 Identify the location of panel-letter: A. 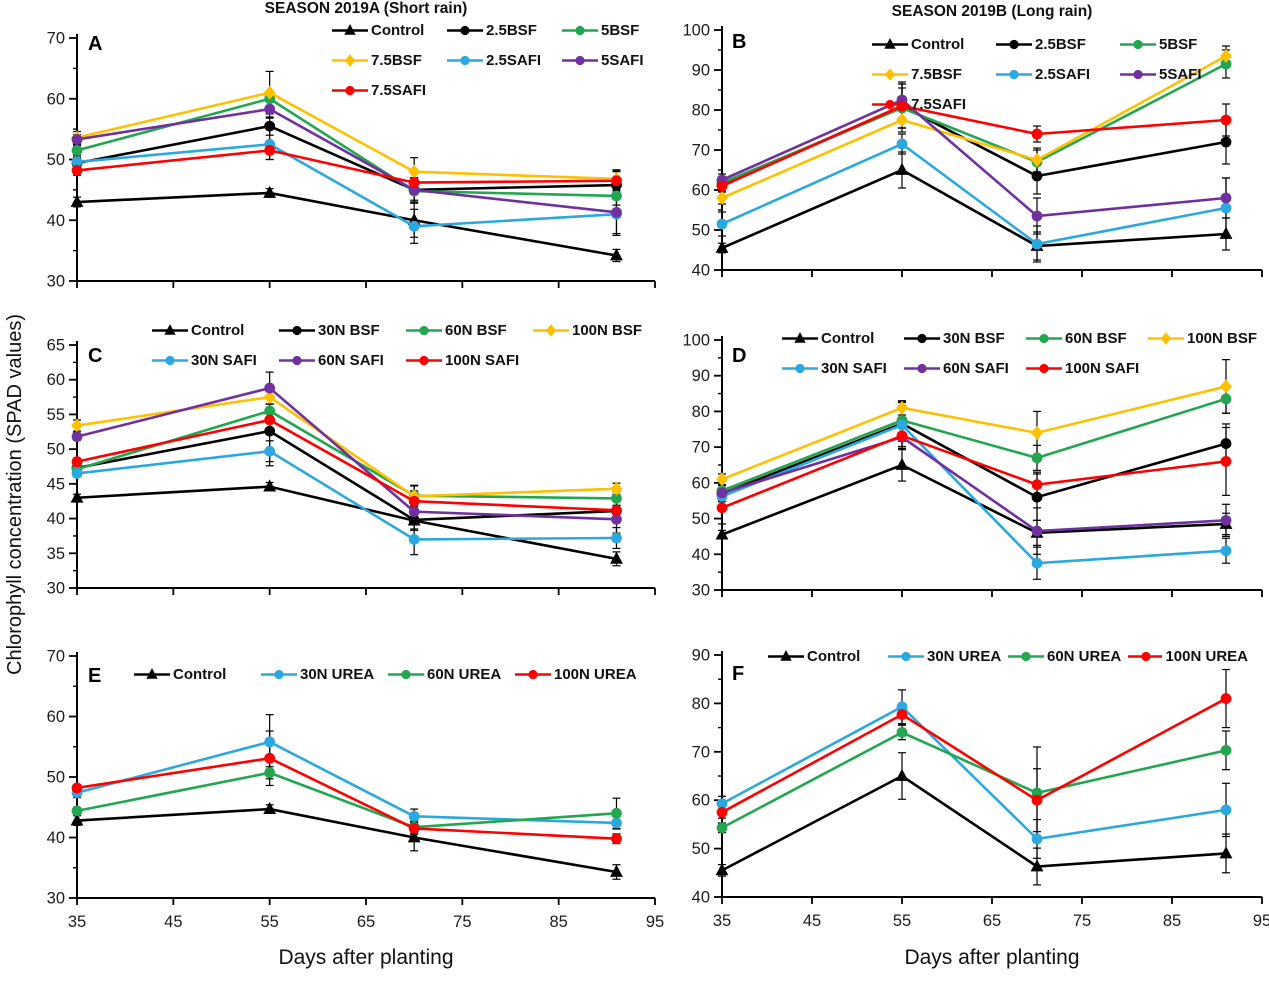
(95, 44).